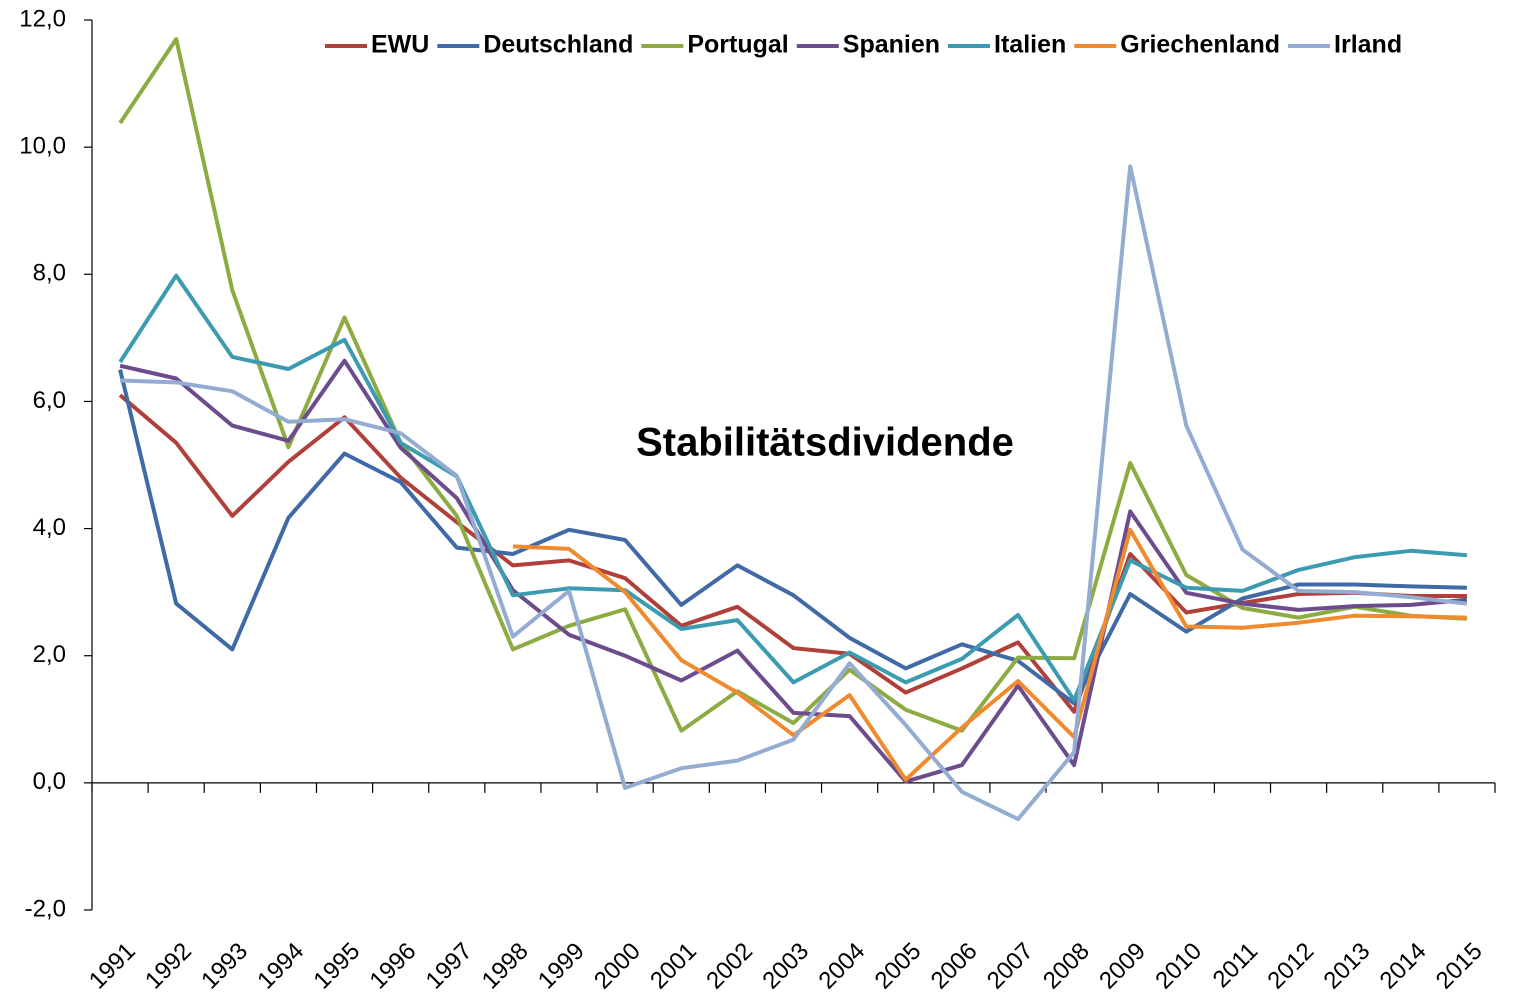  What do you see at coordinates (1368, 45) in the screenshot?
I see `legend-label: Irland` at bounding box center [1368, 45].